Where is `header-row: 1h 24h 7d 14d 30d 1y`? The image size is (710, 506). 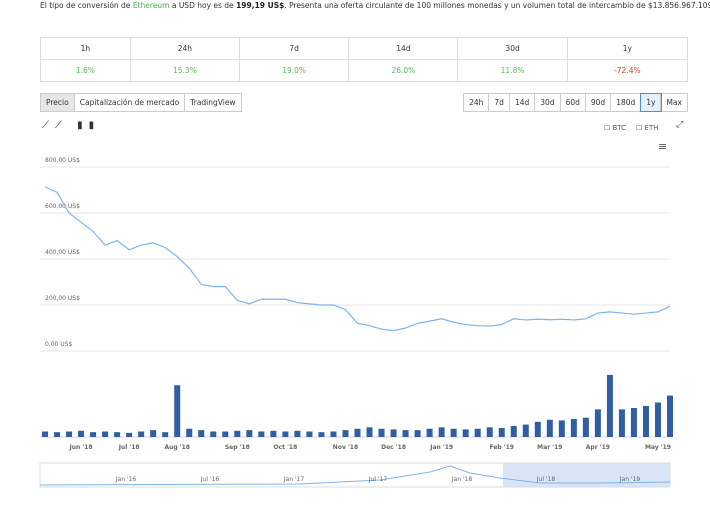
header-row: 1h 24h 7d 14d 30d 1y is located at coordinates (364, 48).